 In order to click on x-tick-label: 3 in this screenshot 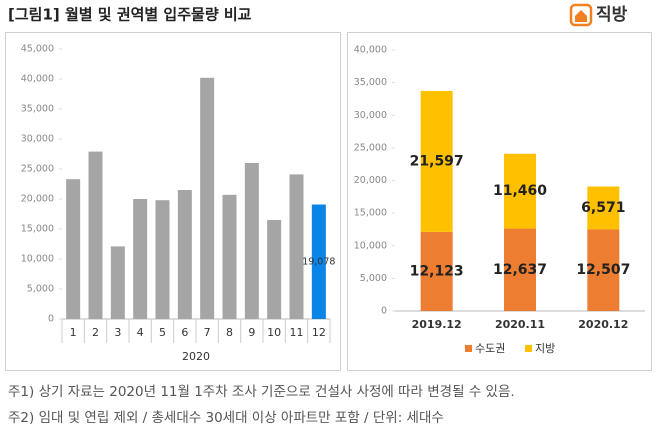, I will do `click(117, 332)`.